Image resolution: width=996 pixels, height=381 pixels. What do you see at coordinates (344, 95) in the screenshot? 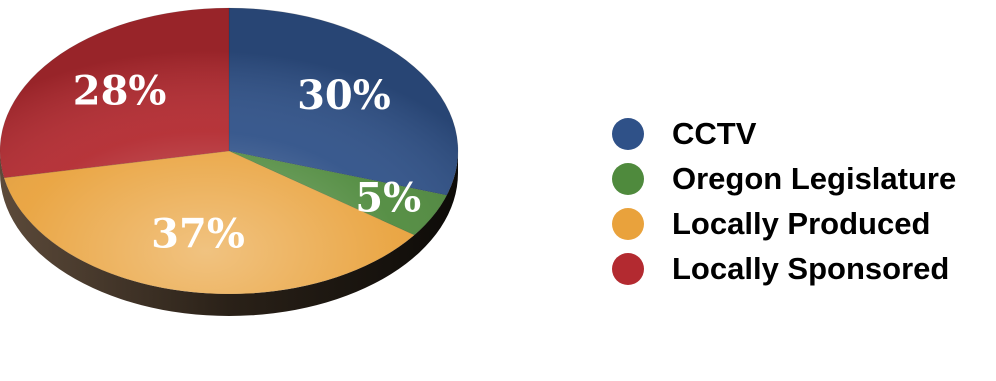
I see `pie-slice-label-cctv: 30%` at bounding box center [344, 95].